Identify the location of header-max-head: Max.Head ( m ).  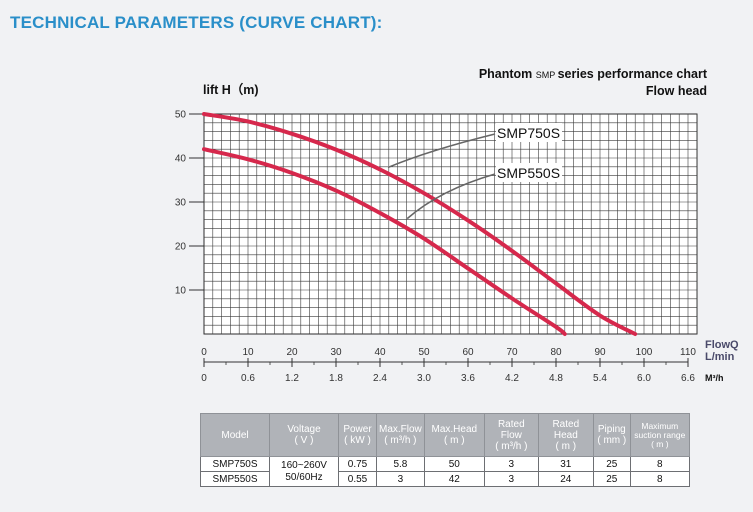
(454, 435).